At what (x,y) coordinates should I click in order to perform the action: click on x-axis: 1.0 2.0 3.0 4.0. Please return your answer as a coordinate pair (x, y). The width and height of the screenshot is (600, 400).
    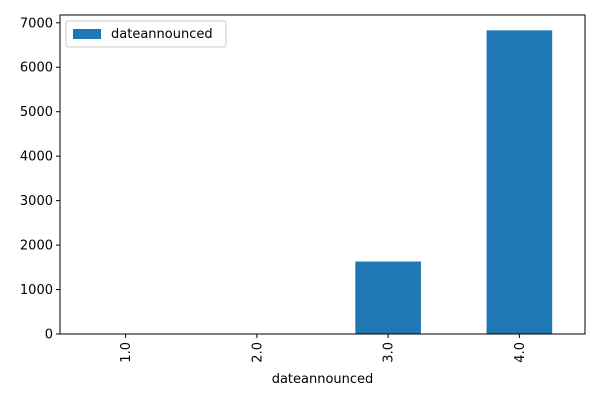
    Looking at the image, I should click on (323, 348).